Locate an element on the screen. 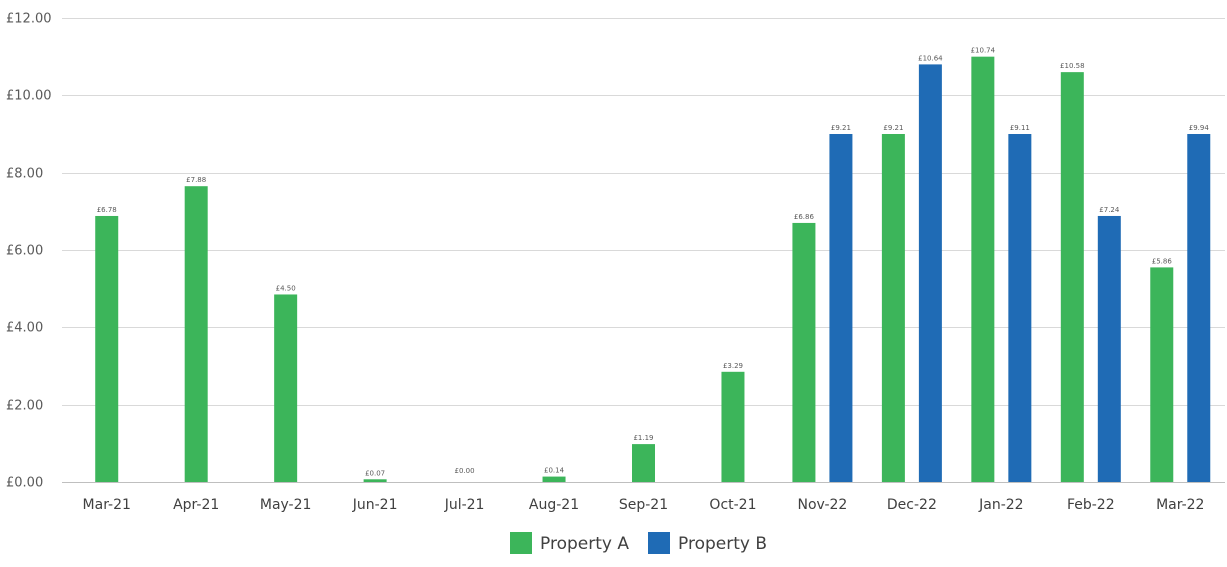 The width and height of the screenshot is (1227, 567). x-tick-label: Mar-21 is located at coordinates (107, 505).